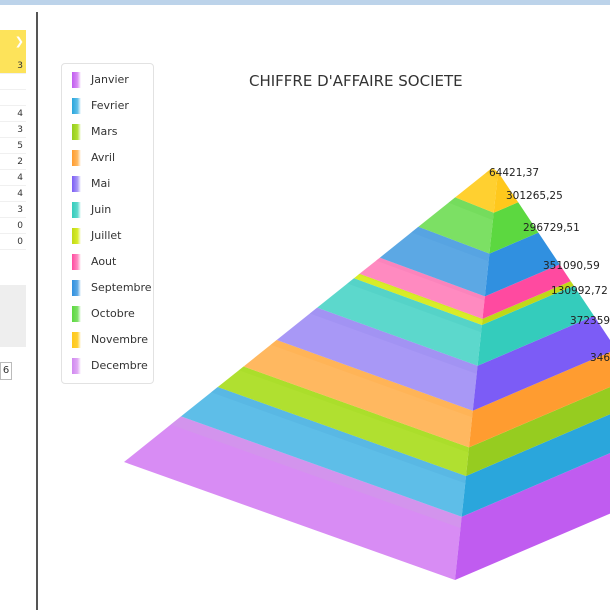 This screenshot has width=610, height=610. I want to click on data-label: 130992,72, so click(579, 291).